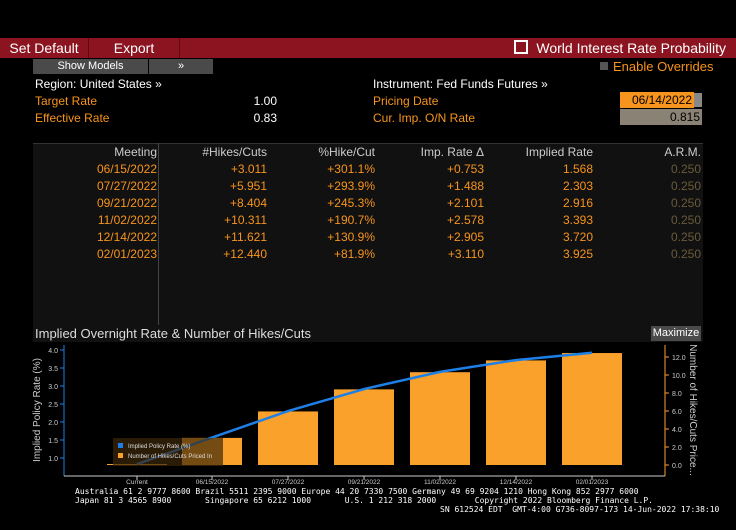  I want to click on toolbar, so click(368, 48).